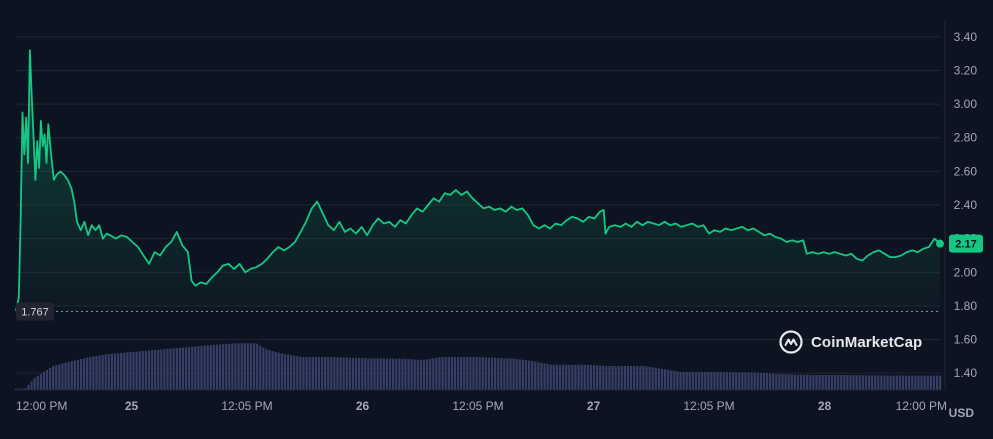 This screenshot has height=439, width=993. I want to click on y-tick-label: 2.40, so click(966, 205).